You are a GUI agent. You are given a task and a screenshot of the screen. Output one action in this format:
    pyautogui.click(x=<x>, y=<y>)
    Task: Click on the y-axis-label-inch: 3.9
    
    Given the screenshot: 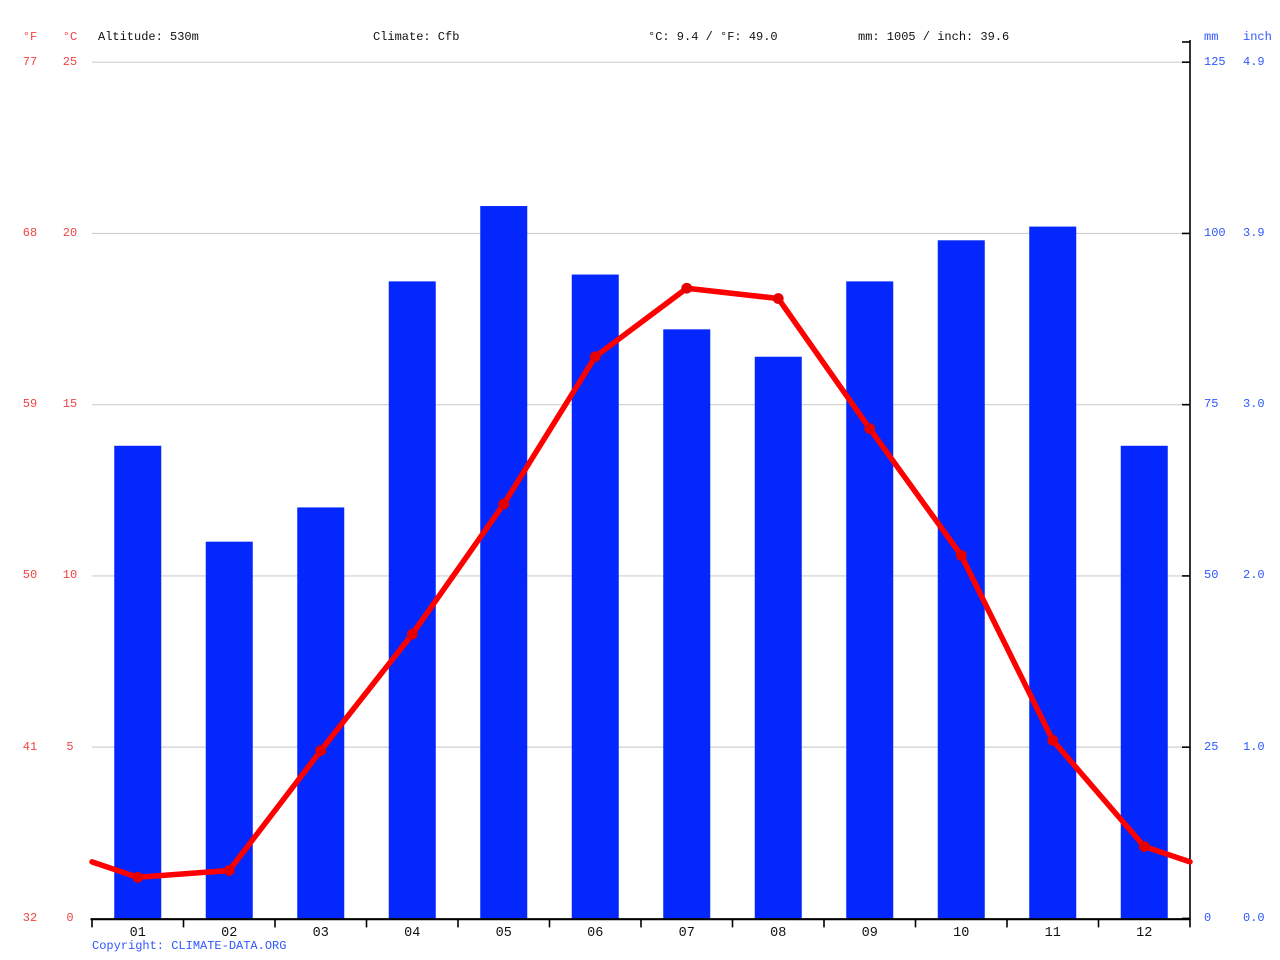 What is the action you would take?
    pyautogui.click(x=1254, y=232)
    